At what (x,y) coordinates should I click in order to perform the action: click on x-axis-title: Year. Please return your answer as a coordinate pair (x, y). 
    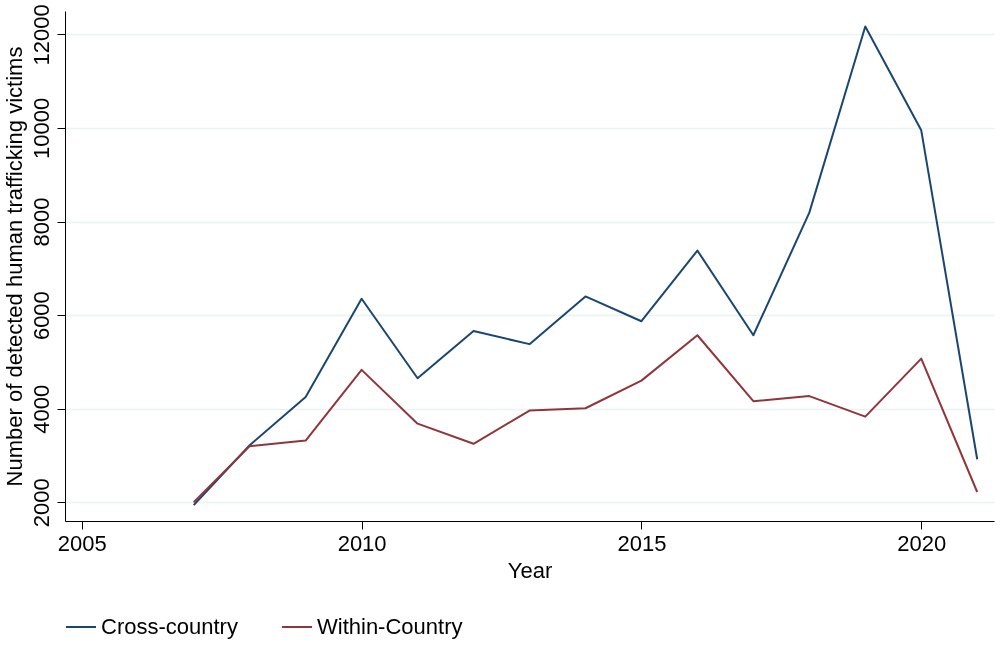
    Looking at the image, I should click on (530, 570).